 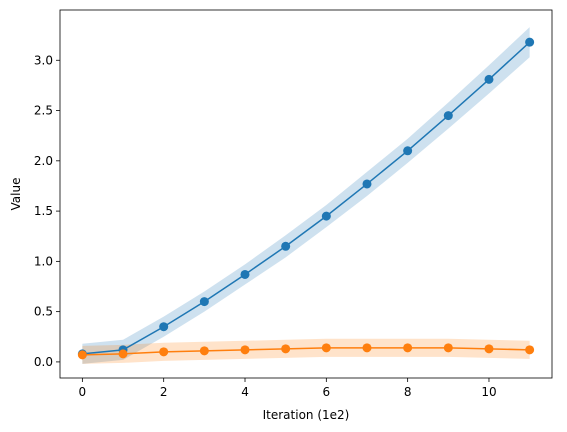 I want to click on x-tick-label: 8, so click(x=408, y=392).